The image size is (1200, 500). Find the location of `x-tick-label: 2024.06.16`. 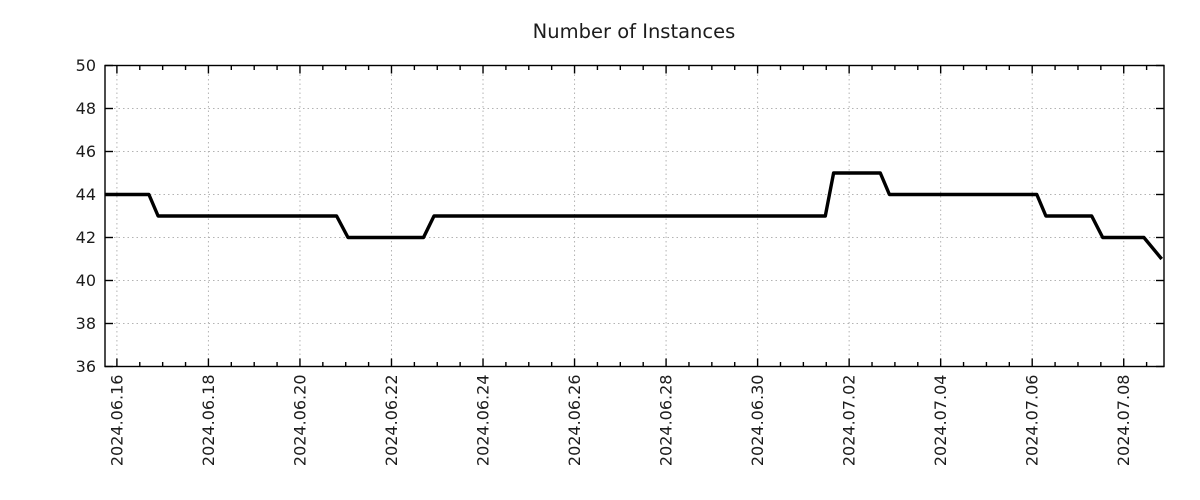

x-tick-label: 2024.06.16 is located at coordinates (116, 421).